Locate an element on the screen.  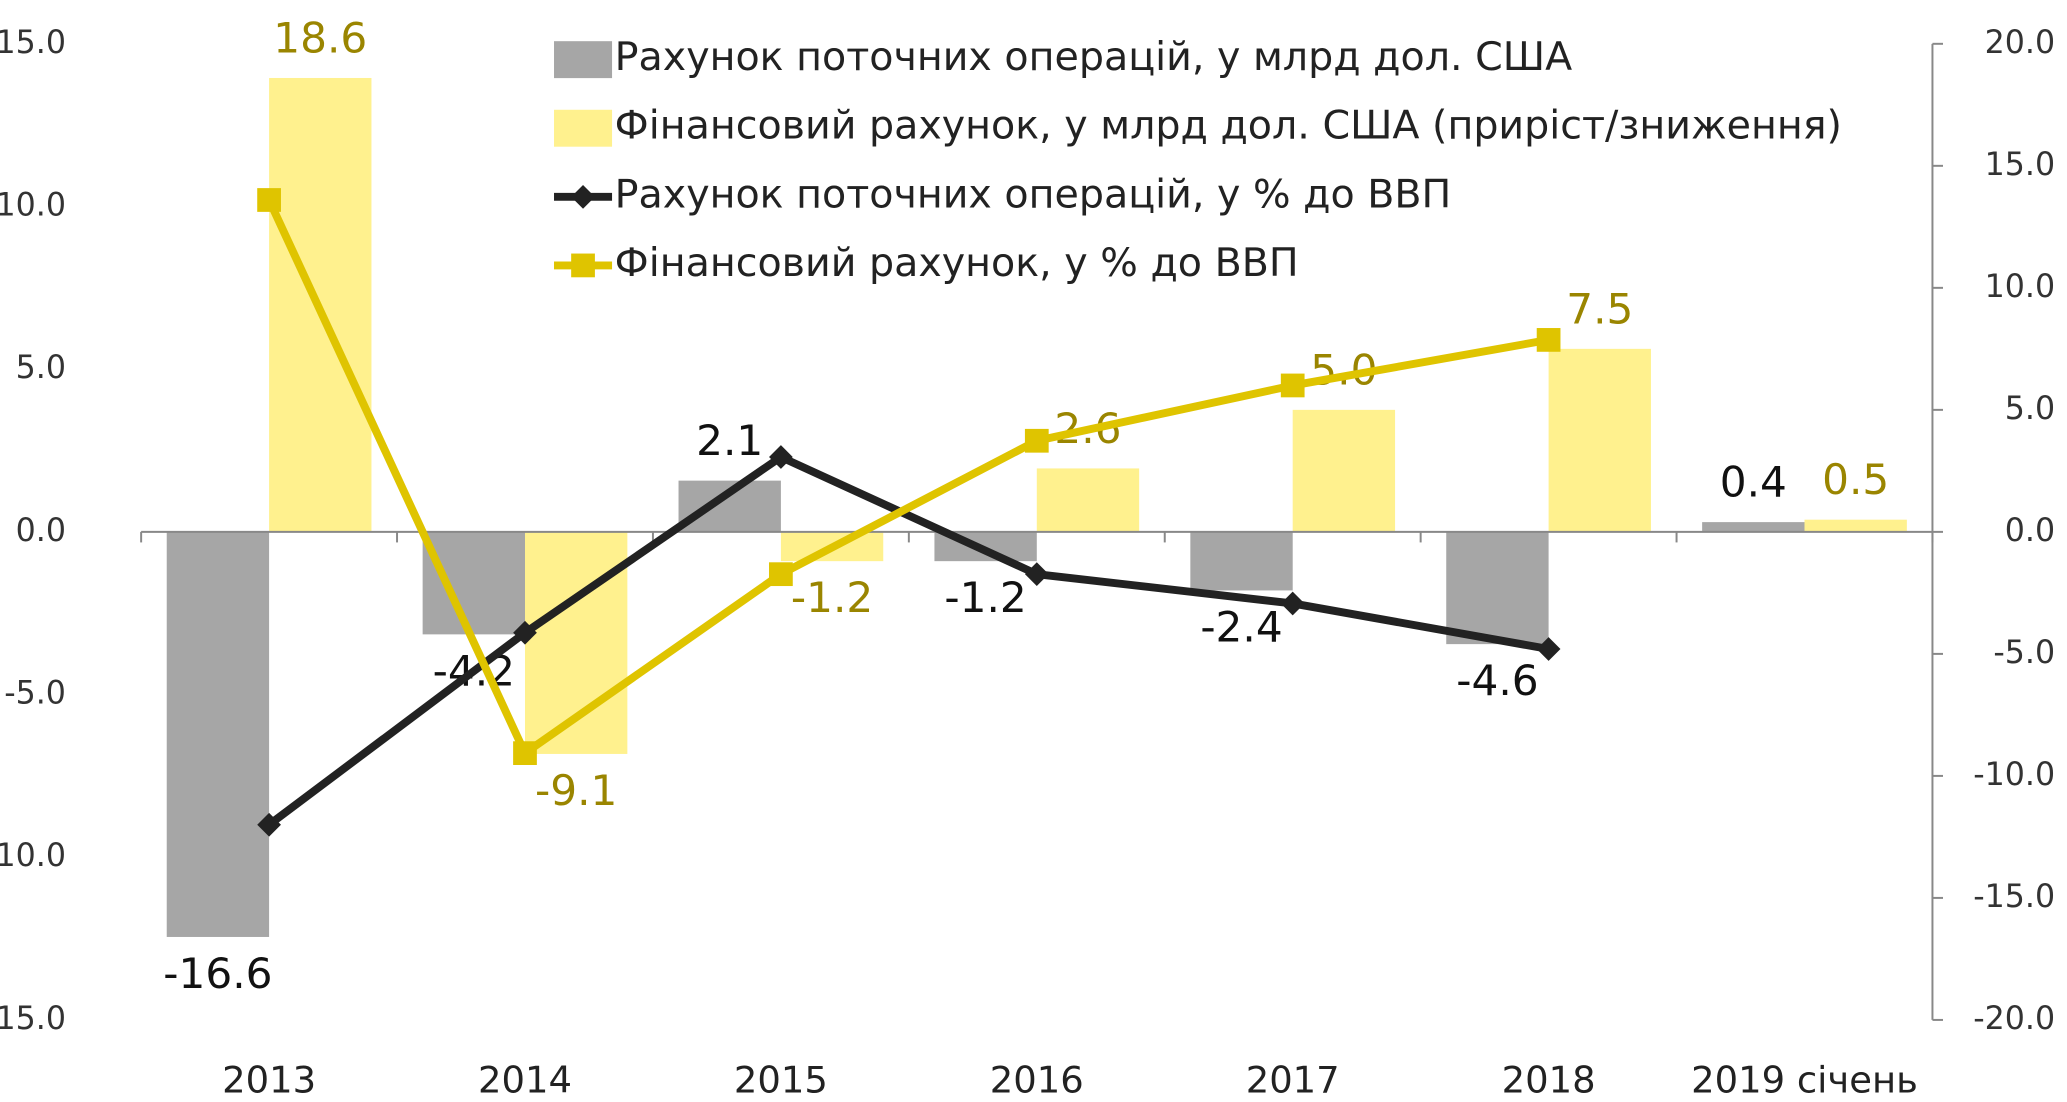
y2-tick-label: 10.0 is located at coordinates (2020, 287).